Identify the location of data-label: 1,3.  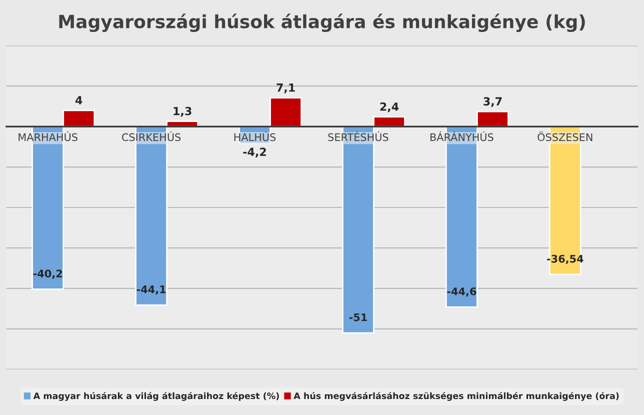
(183, 111).